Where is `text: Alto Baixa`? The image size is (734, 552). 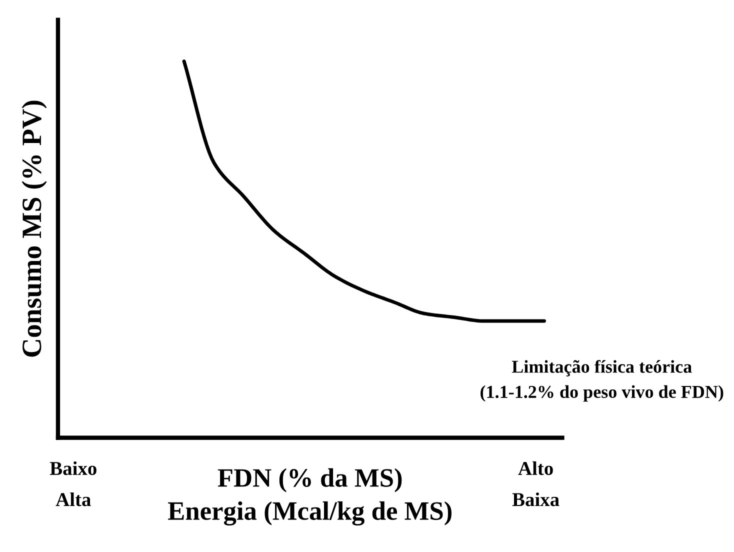
text: Alto Baixa is located at coordinates (536, 483).